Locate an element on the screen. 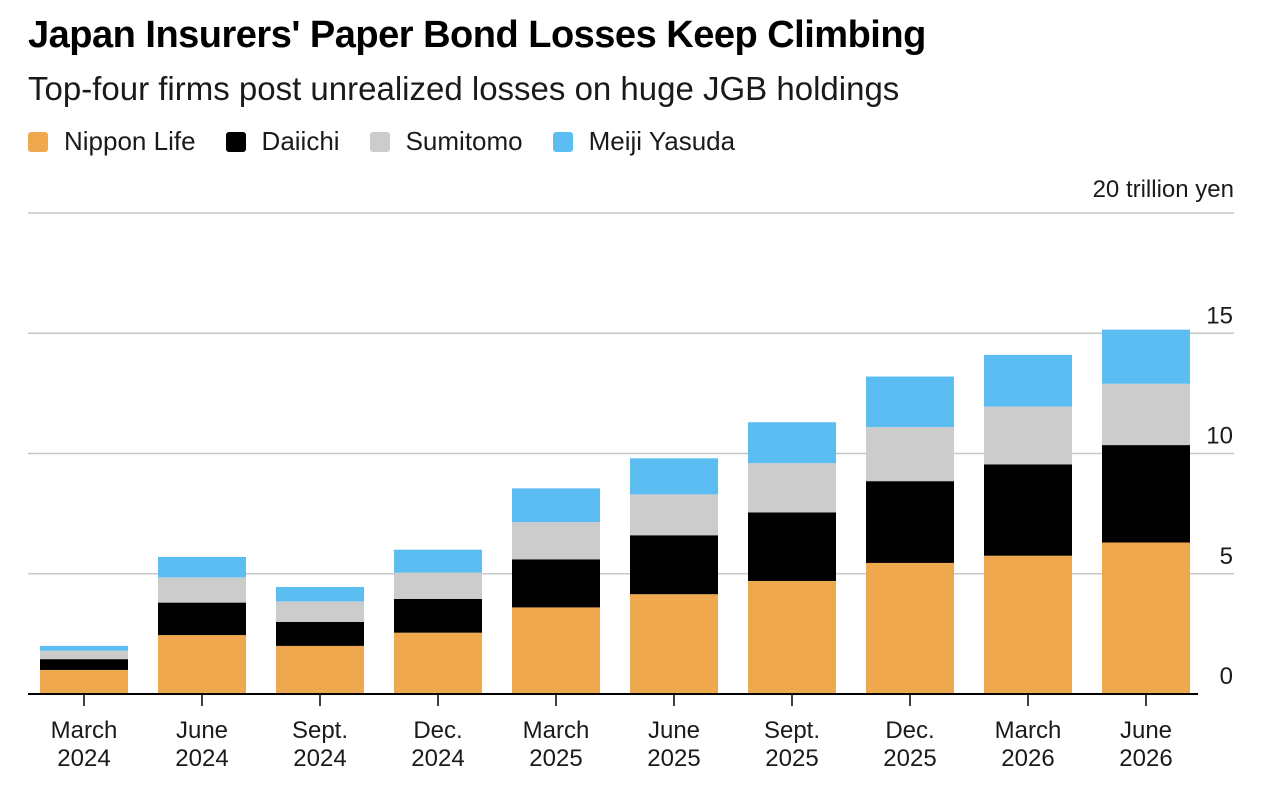 The image size is (1280, 795). legend-swatch-daiichi is located at coordinates (235, 141).